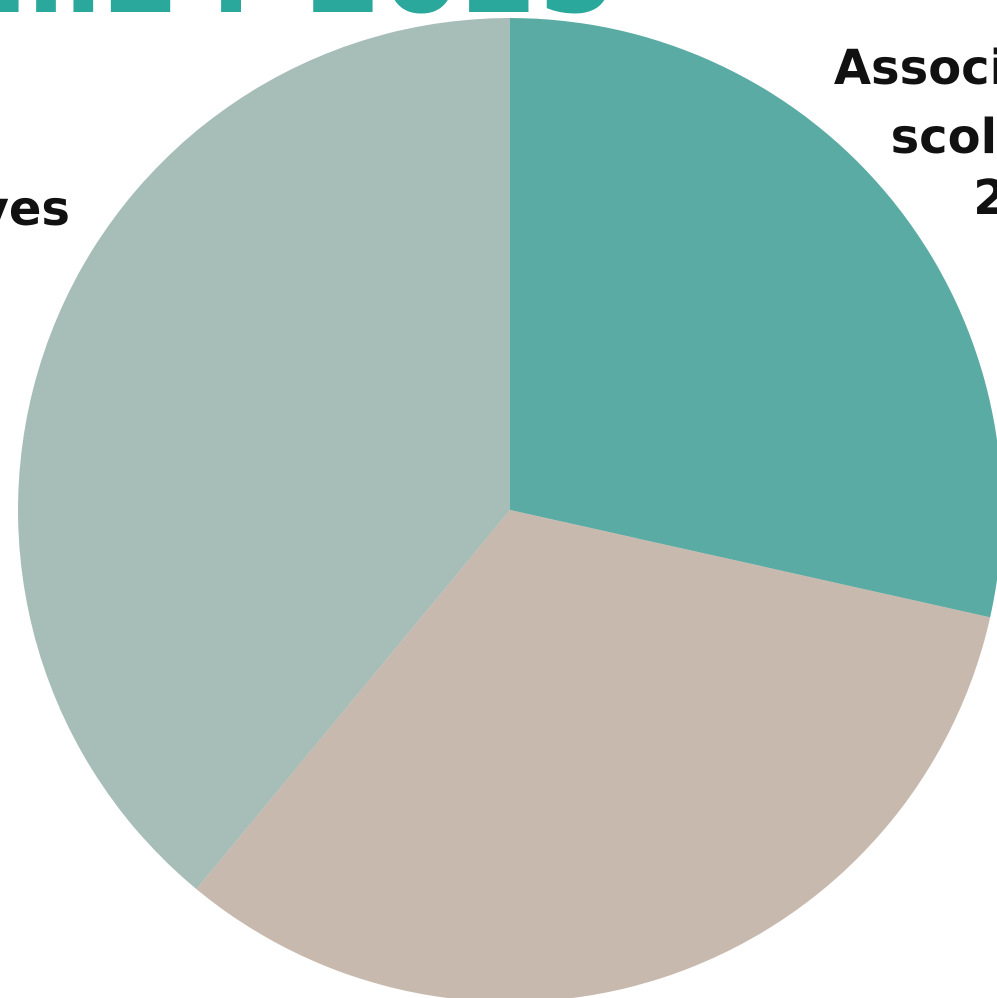 This screenshot has height=998, width=997. Describe the element at coordinates (35, 209) in the screenshot. I see `slice-label-3-line-1: ves` at that location.